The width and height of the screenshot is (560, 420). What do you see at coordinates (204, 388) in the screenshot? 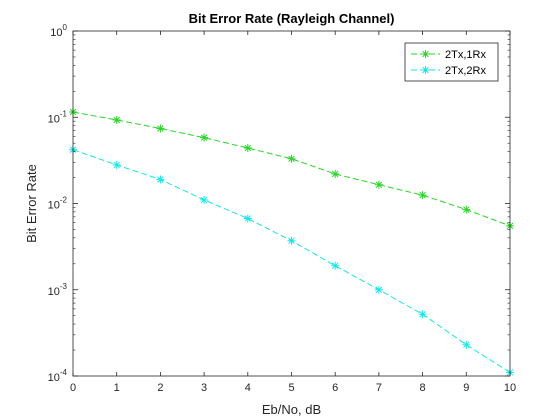
I see `x-tick-label: 3` at bounding box center [204, 388].